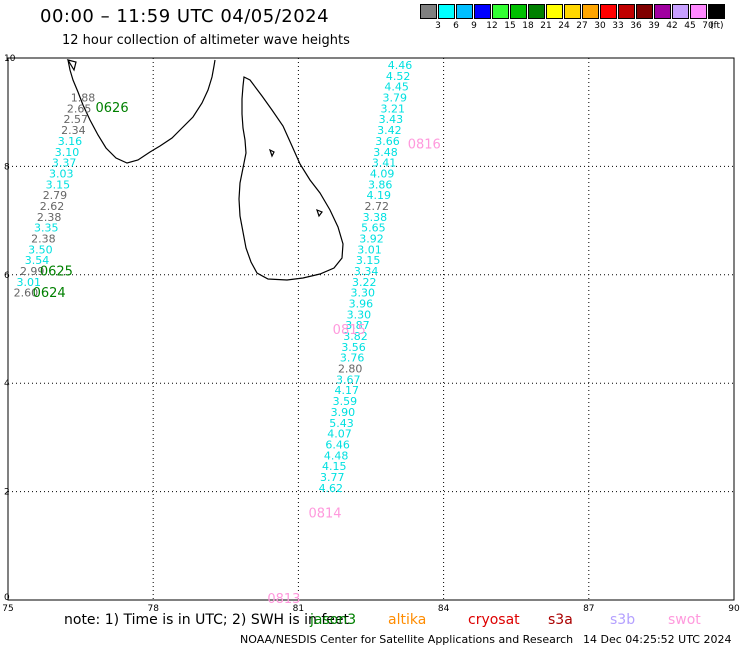  I want to click on legend-item-swot: swot, so click(684, 620).